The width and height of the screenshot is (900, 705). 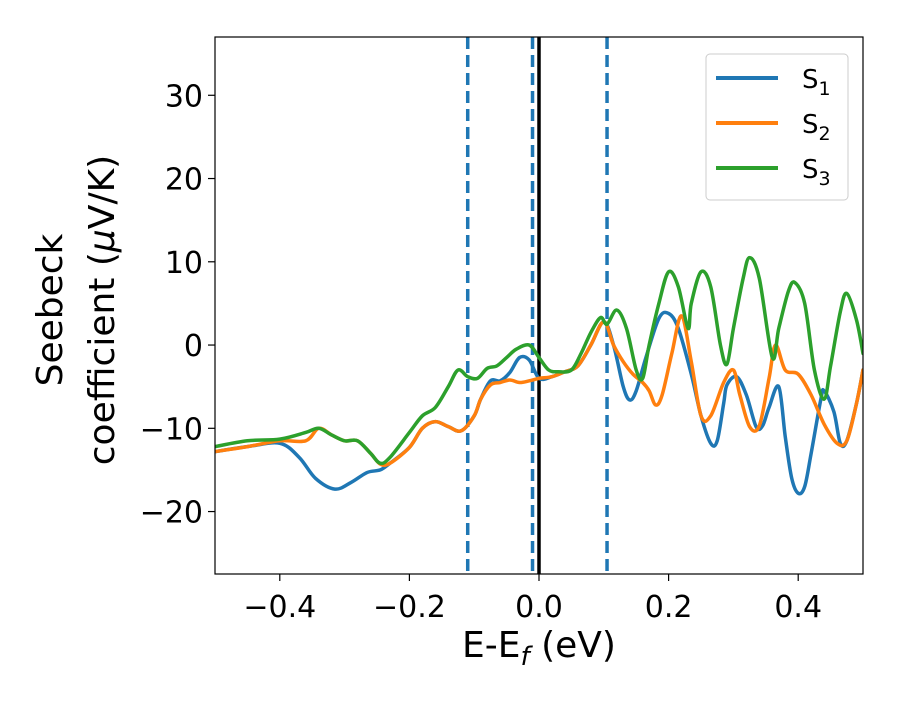 What do you see at coordinates (409, 607) in the screenshot?
I see `x-tick-label: −0.2` at bounding box center [409, 607].